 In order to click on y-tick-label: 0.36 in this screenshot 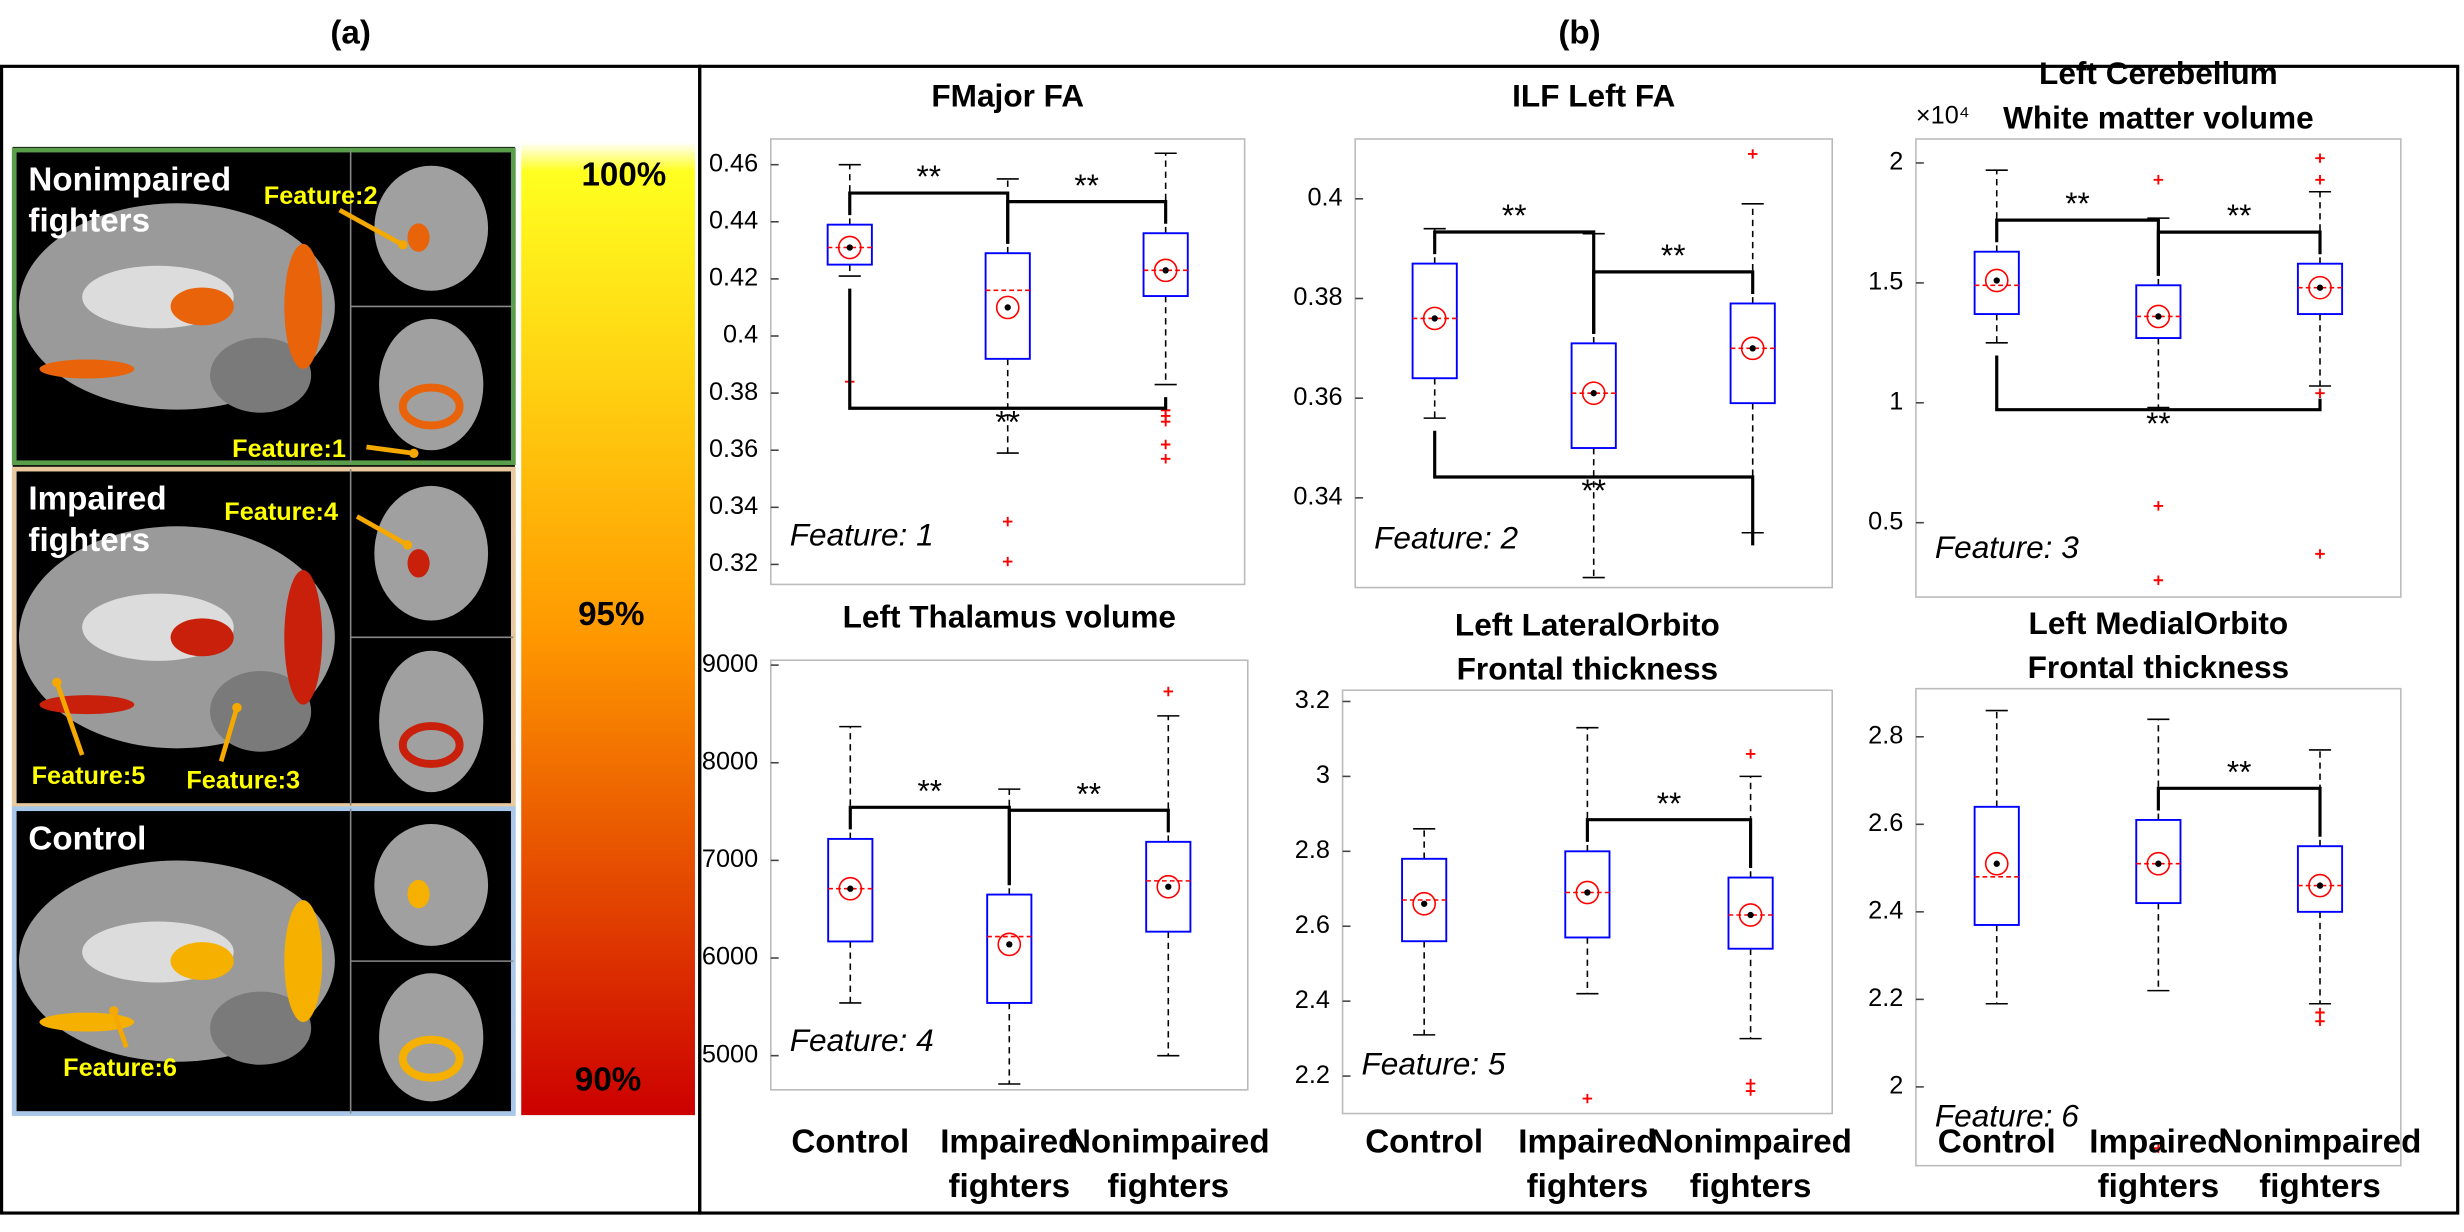, I will do `click(733, 449)`.